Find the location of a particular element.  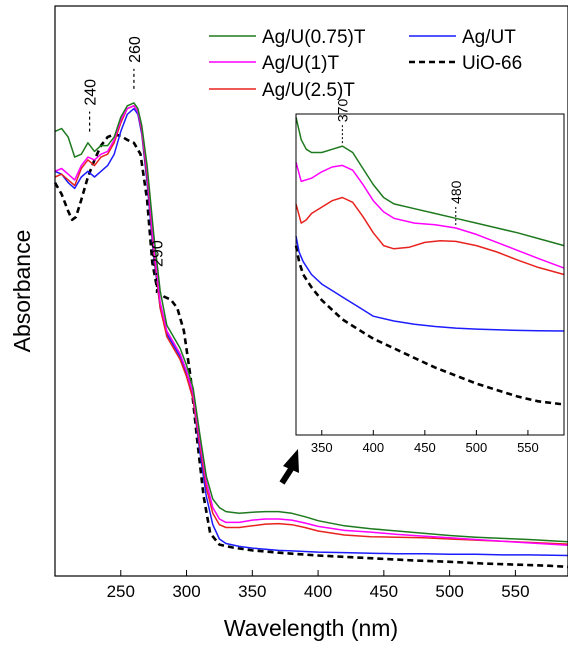

main-x-ticks-group: 250 300 350 400 450 500 550 is located at coordinates (318, 585).